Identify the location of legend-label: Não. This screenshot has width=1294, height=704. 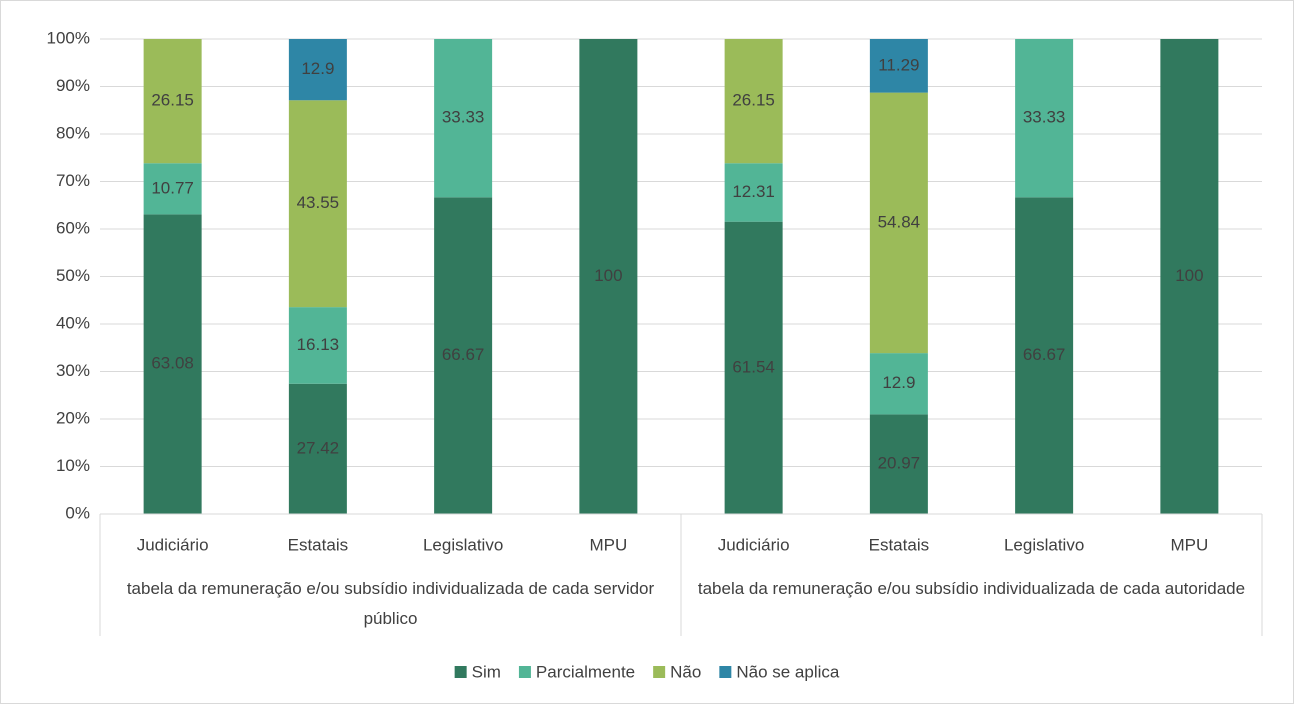
(685, 671).